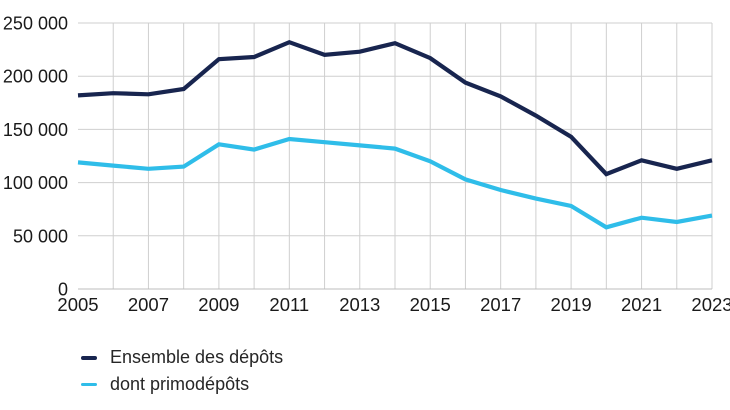 This screenshot has width=730, height=410. I want to click on x-axis-tick-label: 2007, so click(148, 304).